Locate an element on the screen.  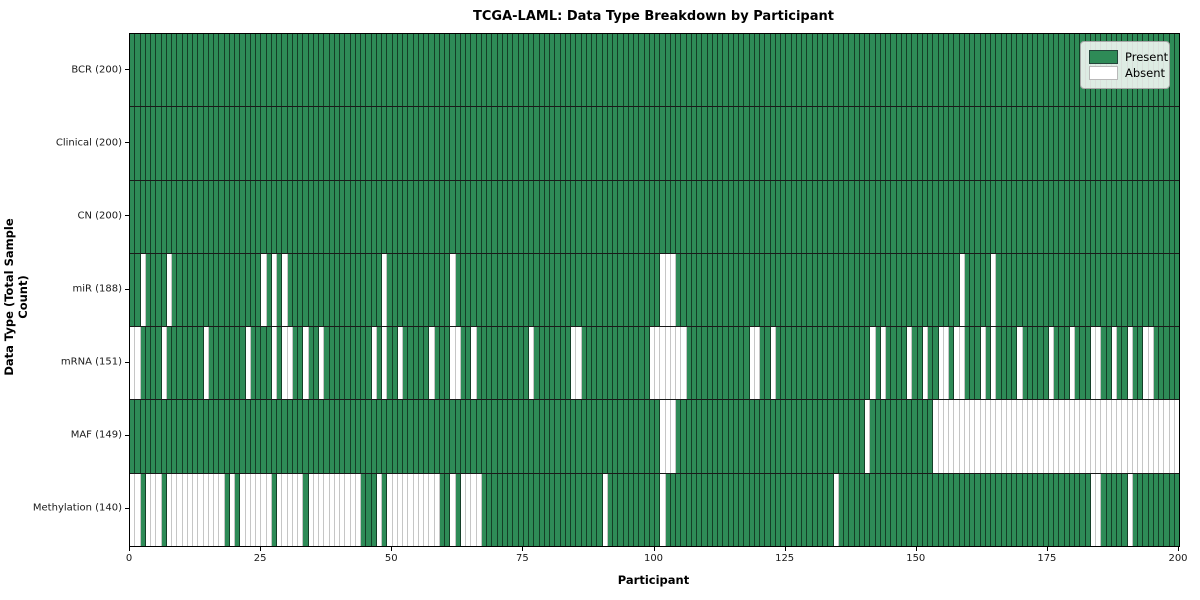
ytick-mark-Methylation is located at coordinates (127, 508).